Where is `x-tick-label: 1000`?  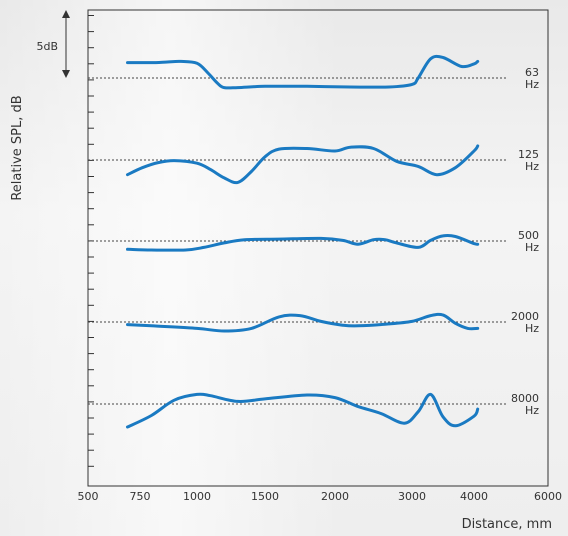 x-tick-label: 1000 is located at coordinates (197, 496).